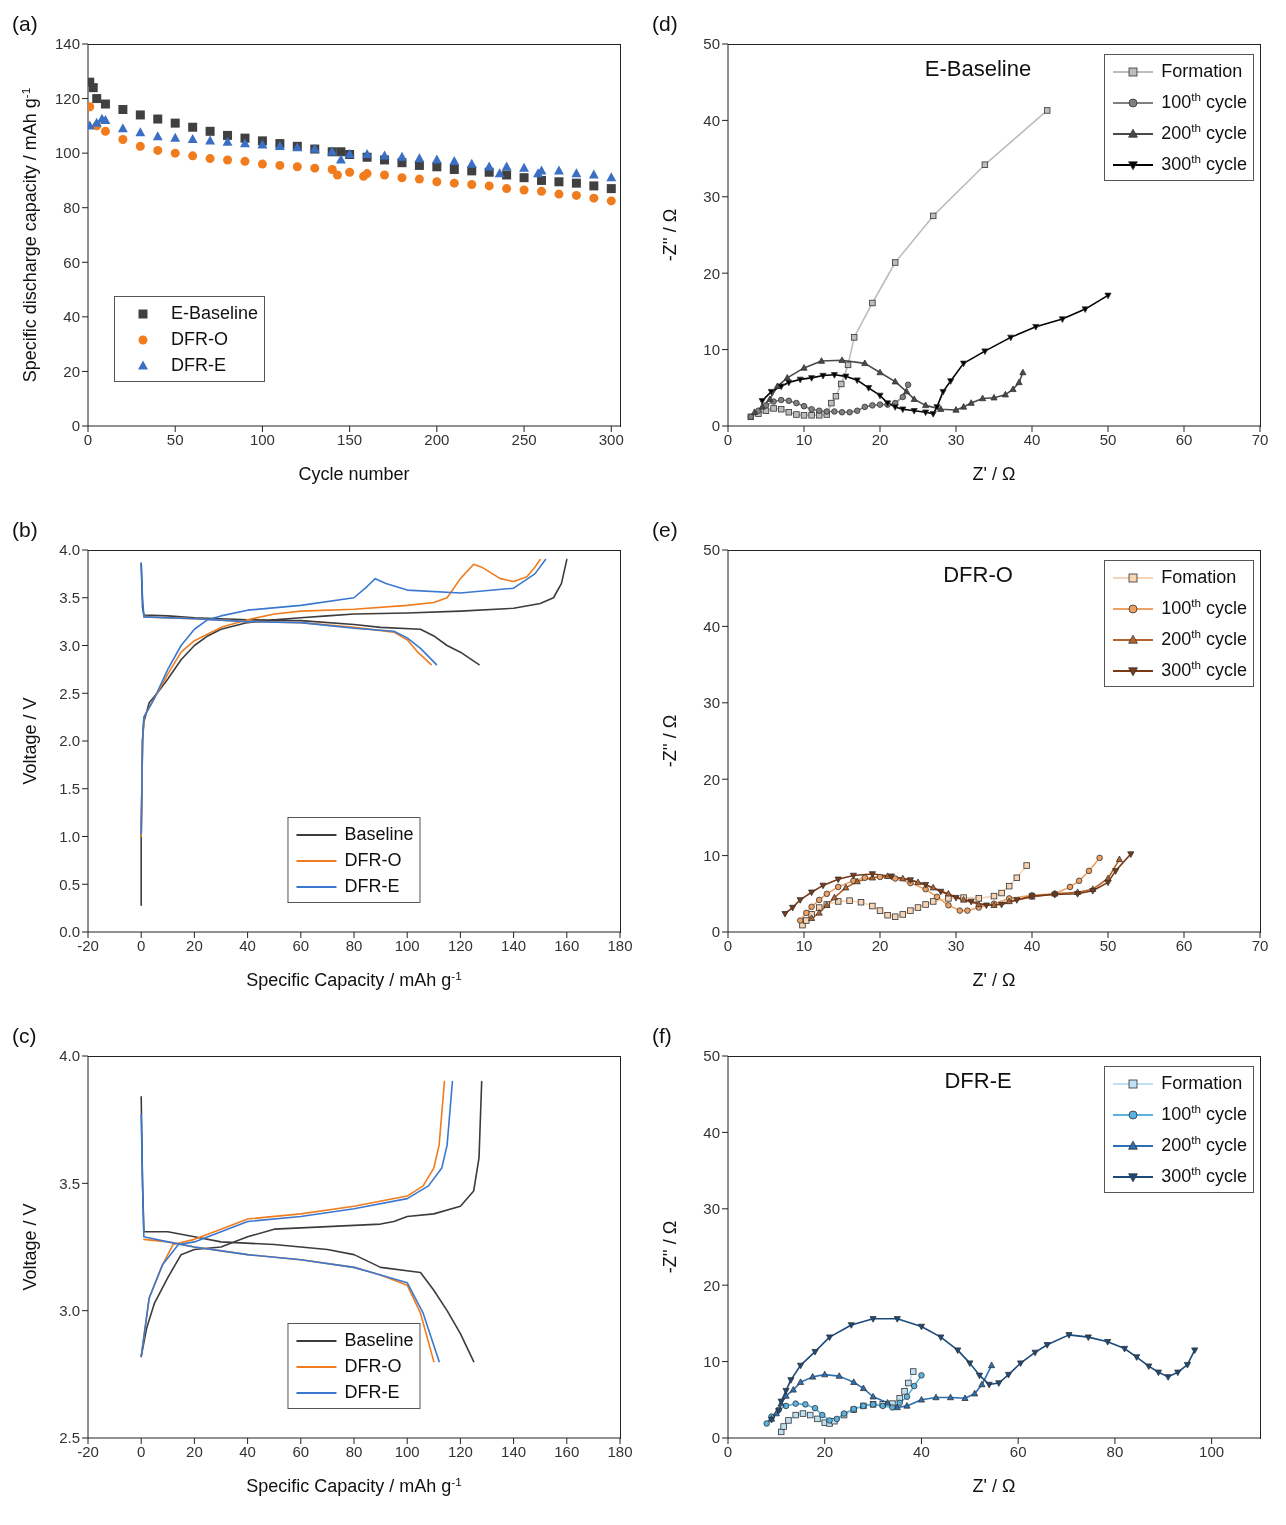 Image resolution: width=1286 pixels, height=1525 pixels. What do you see at coordinates (67, 44) in the screenshot?
I see `y-tick-label: 140` at bounding box center [67, 44].